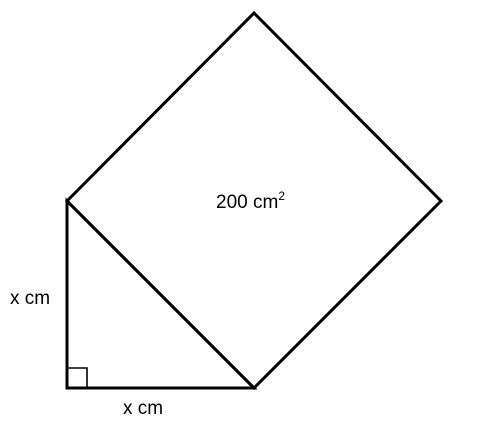  What do you see at coordinates (281, 196) in the screenshot?
I see `area-unit-superscript: 2` at bounding box center [281, 196].